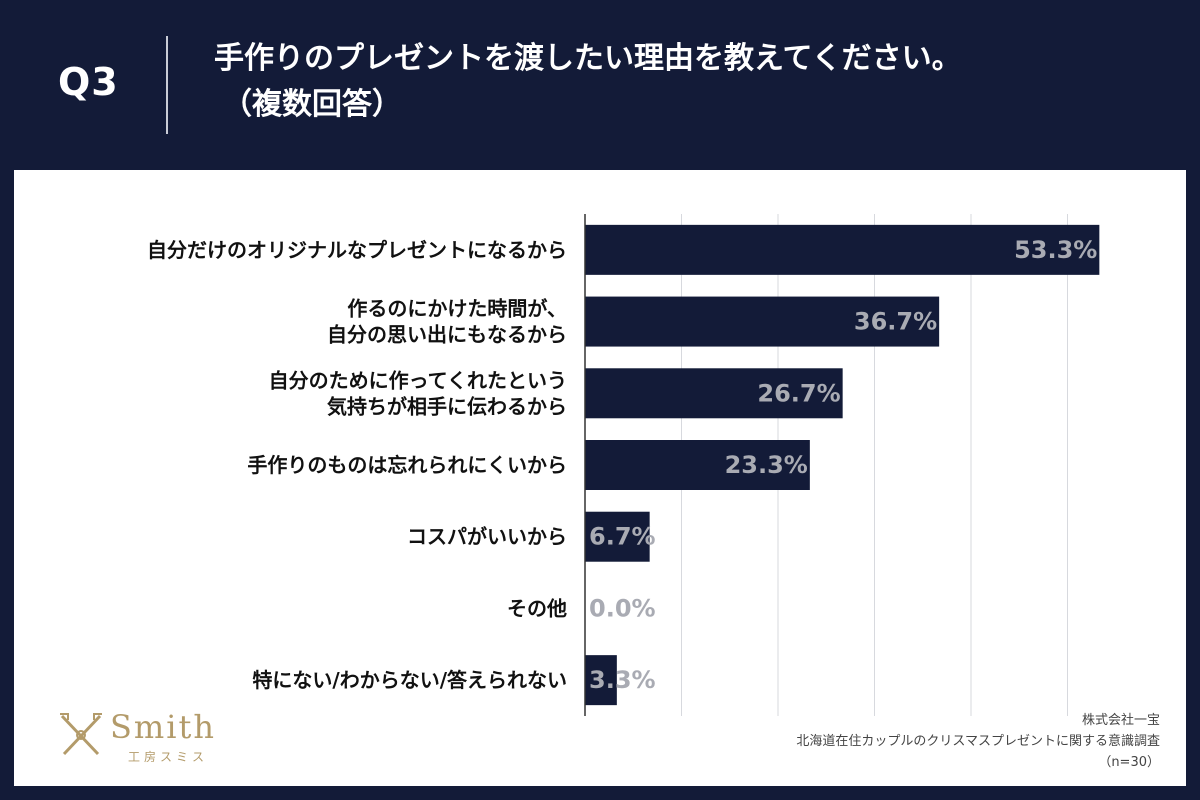 This screenshot has width=1200, height=800. Describe the element at coordinates (622, 680) in the screenshot. I see `value-label: 3.3%` at that location.